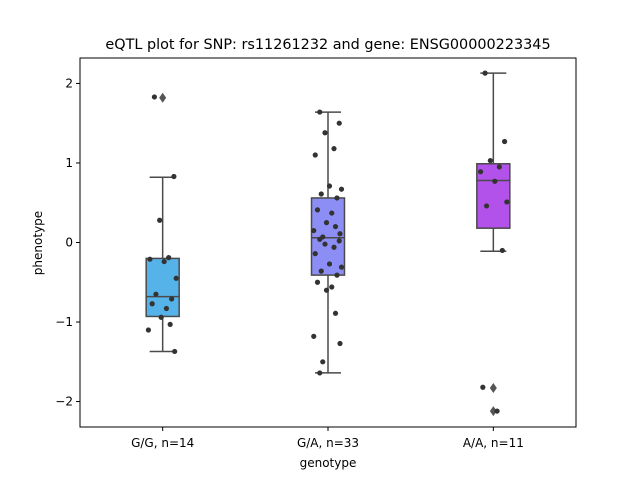 Image resolution: width=640 pixels, height=480 pixels. I want to click on x-axis: G/G, n=14 G/A, n=33 A/A, n=11, so click(327, 438).